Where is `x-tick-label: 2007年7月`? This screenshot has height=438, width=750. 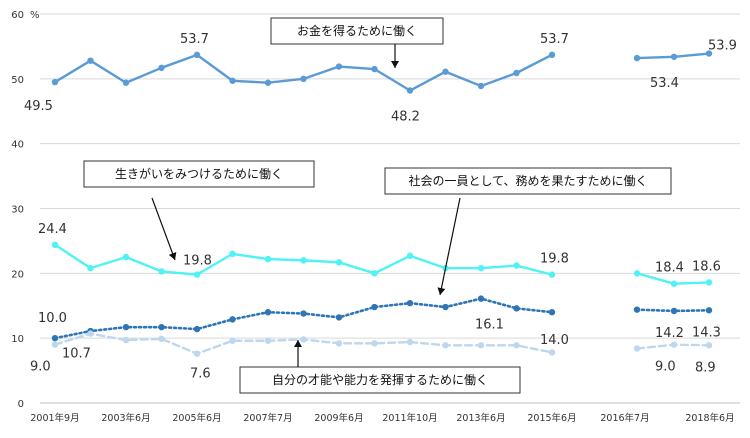
x-tick-label: 2007年7月 is located at coordinates (267, 418).